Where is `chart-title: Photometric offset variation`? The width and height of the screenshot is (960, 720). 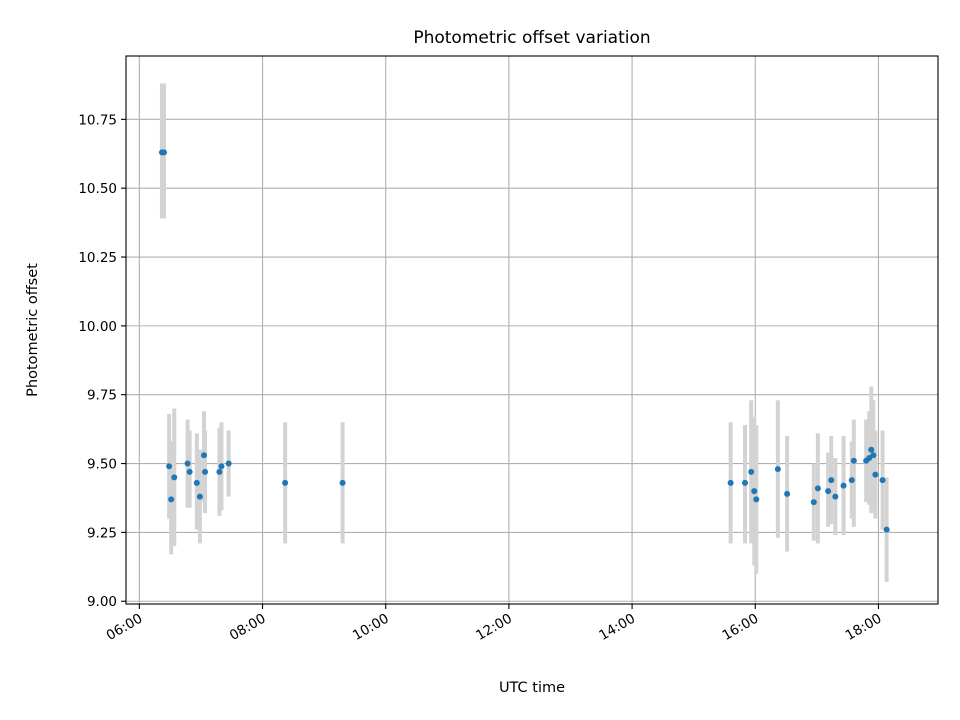 chart-title: Photometric offset variation is located at coordinates (531, 38).